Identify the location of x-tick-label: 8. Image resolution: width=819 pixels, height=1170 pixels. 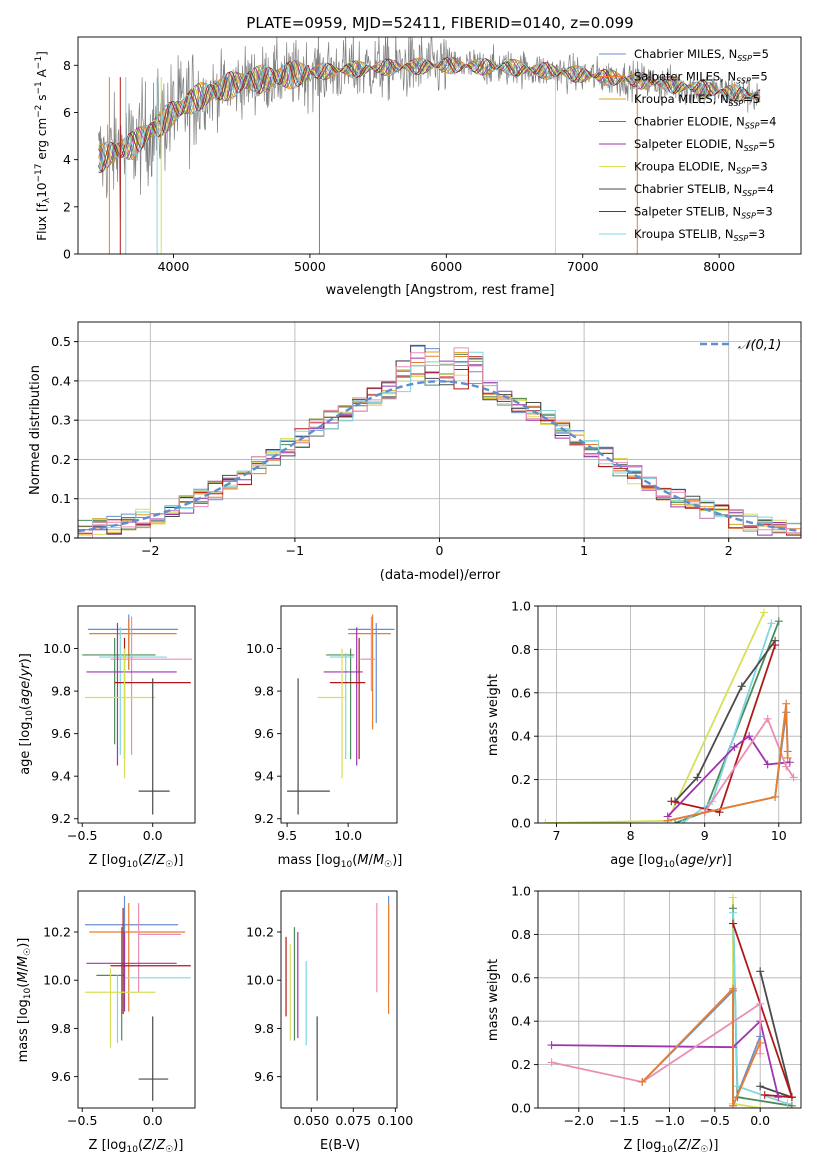
(631, 835).